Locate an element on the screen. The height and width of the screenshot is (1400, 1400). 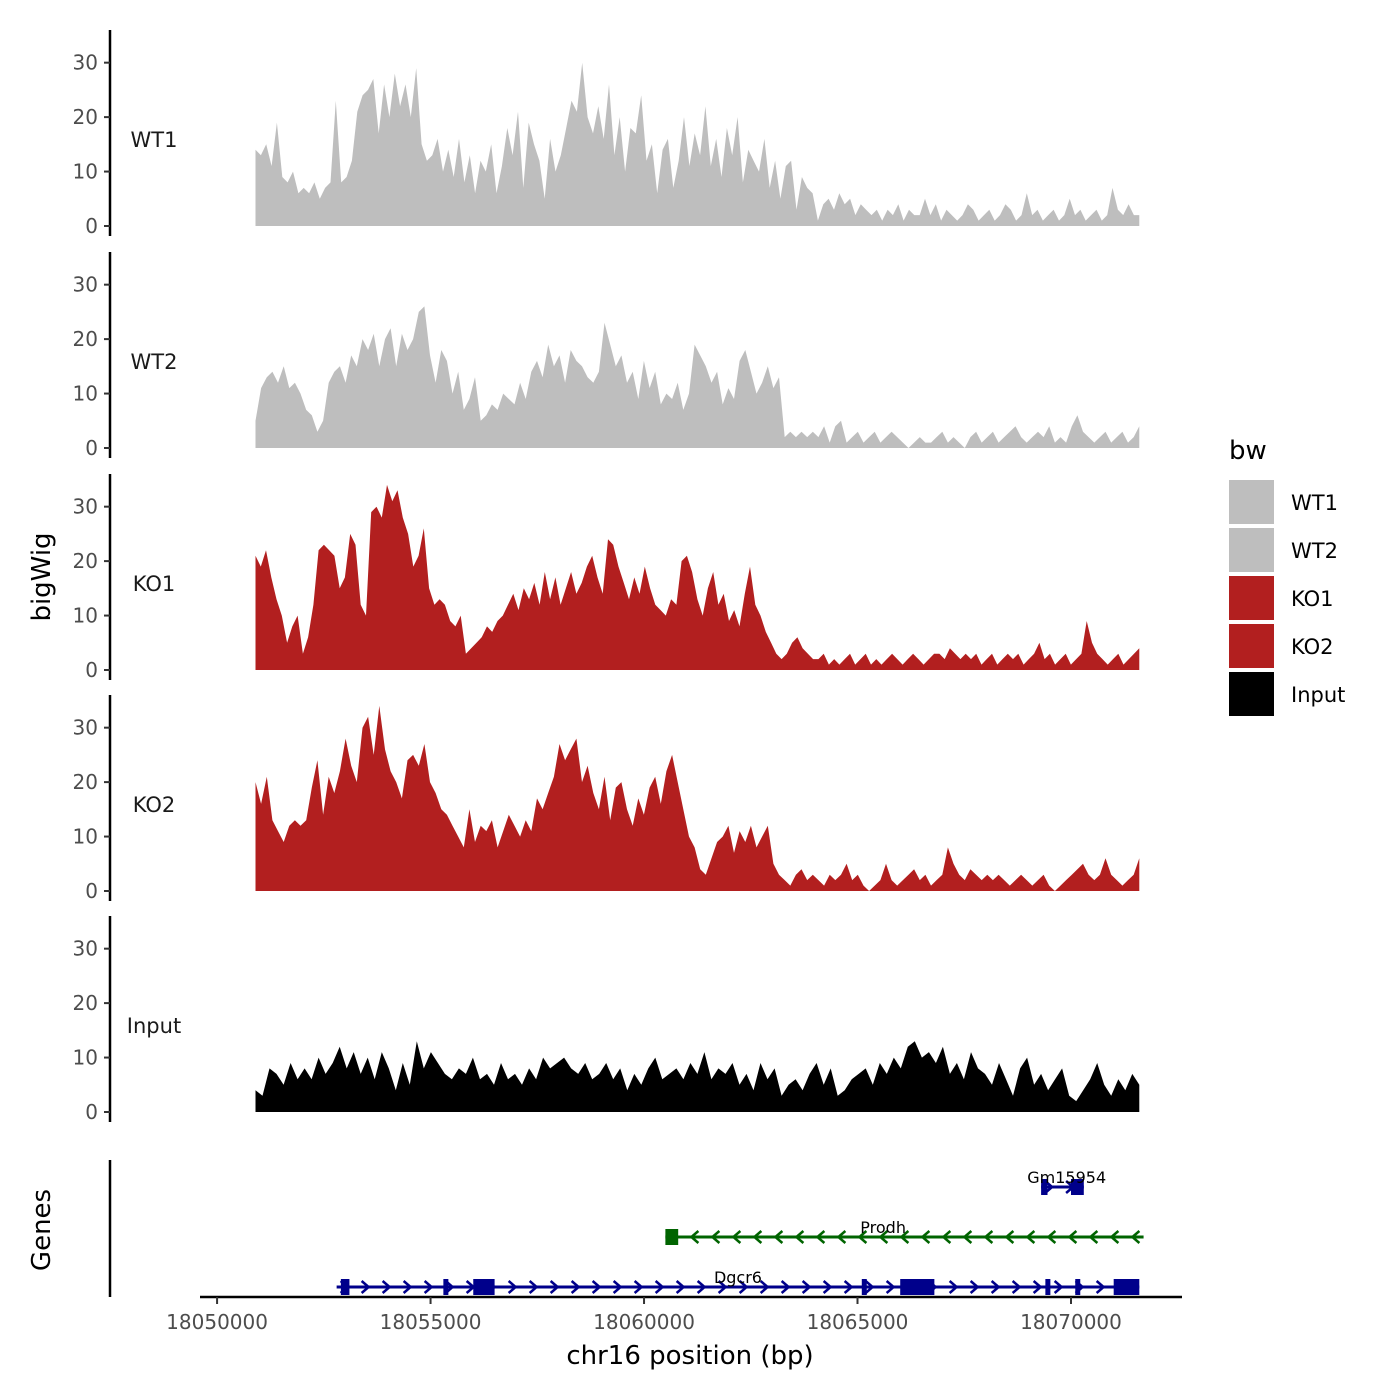
track-wt2: 0 10 20 30 WT2 is located at coordinates (606, 356).